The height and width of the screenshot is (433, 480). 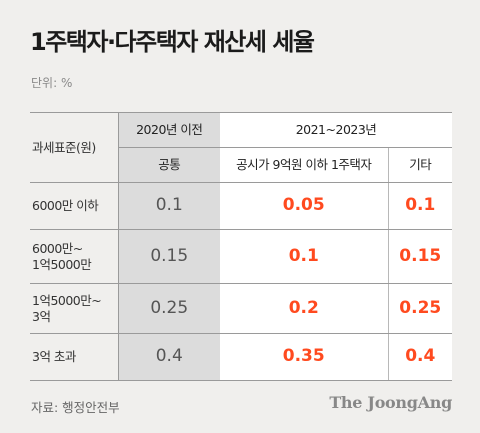 I want to click on rate-common: 0.1, so click(x=169, y=205).